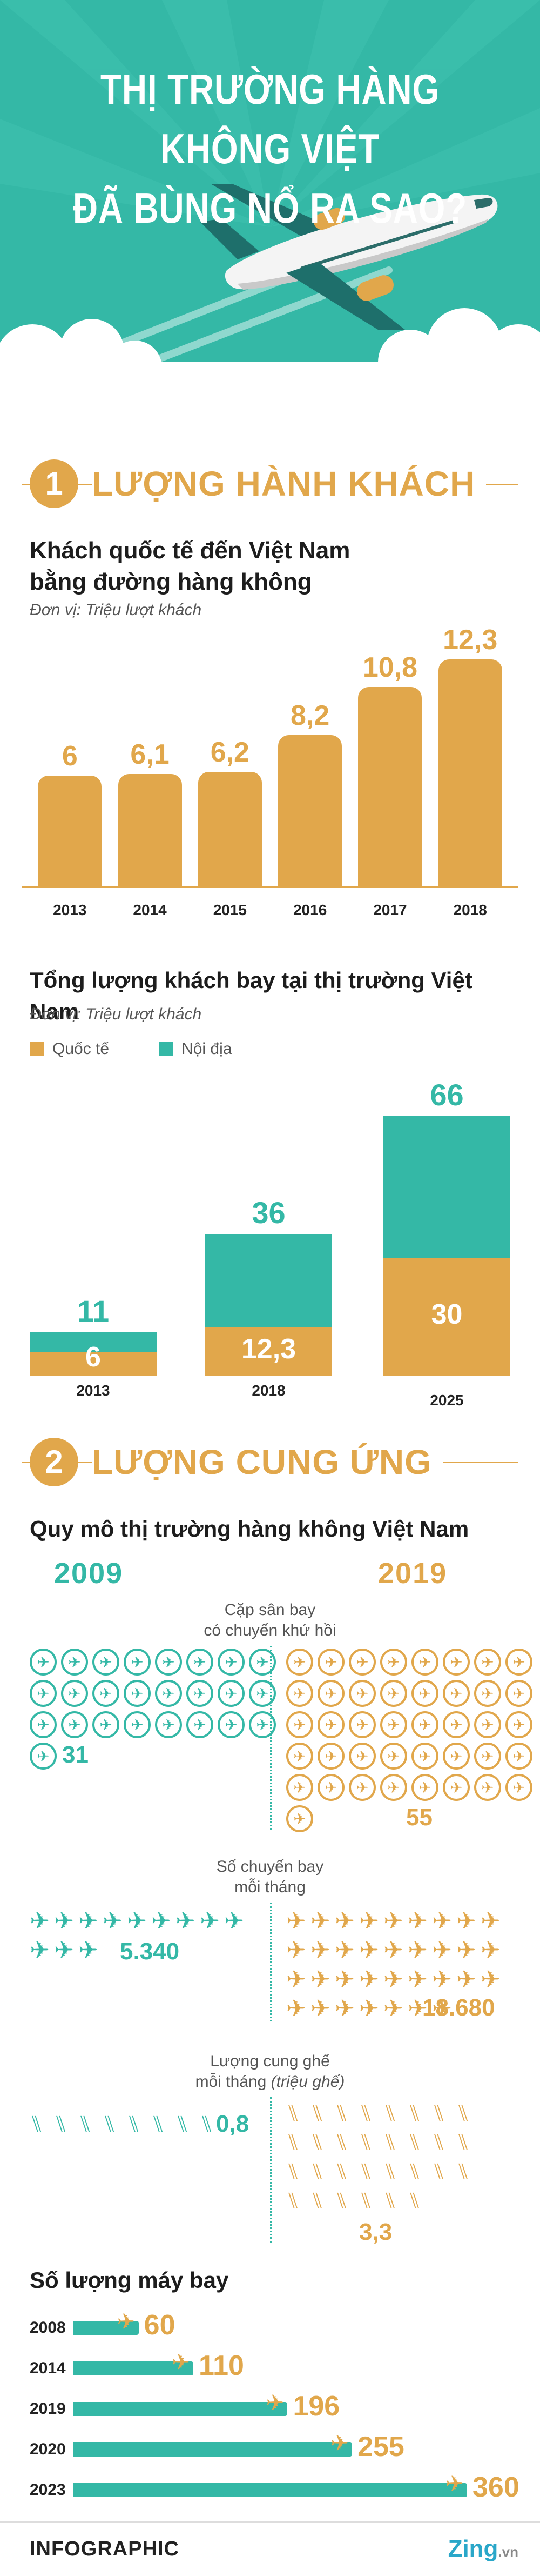 The image size is (540, 2576). What do you see at coordinates (166, 1049) in the screenshot?
I see `legend-domestic-swatch` at bounding box center [166, 1049].